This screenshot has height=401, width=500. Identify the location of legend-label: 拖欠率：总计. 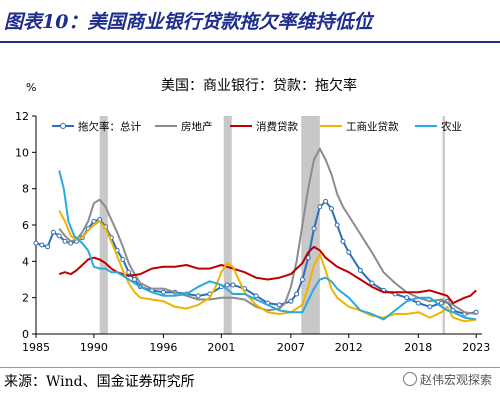
(109, 126).